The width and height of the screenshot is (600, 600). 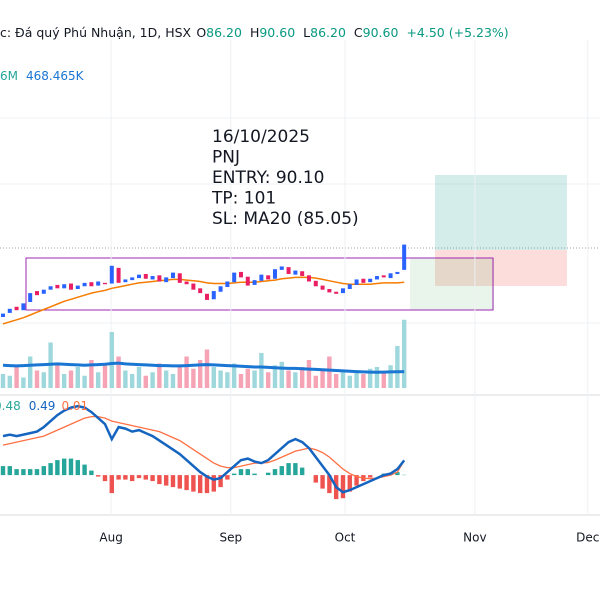 I want to click on macd-line, so click(x=204, y=449).